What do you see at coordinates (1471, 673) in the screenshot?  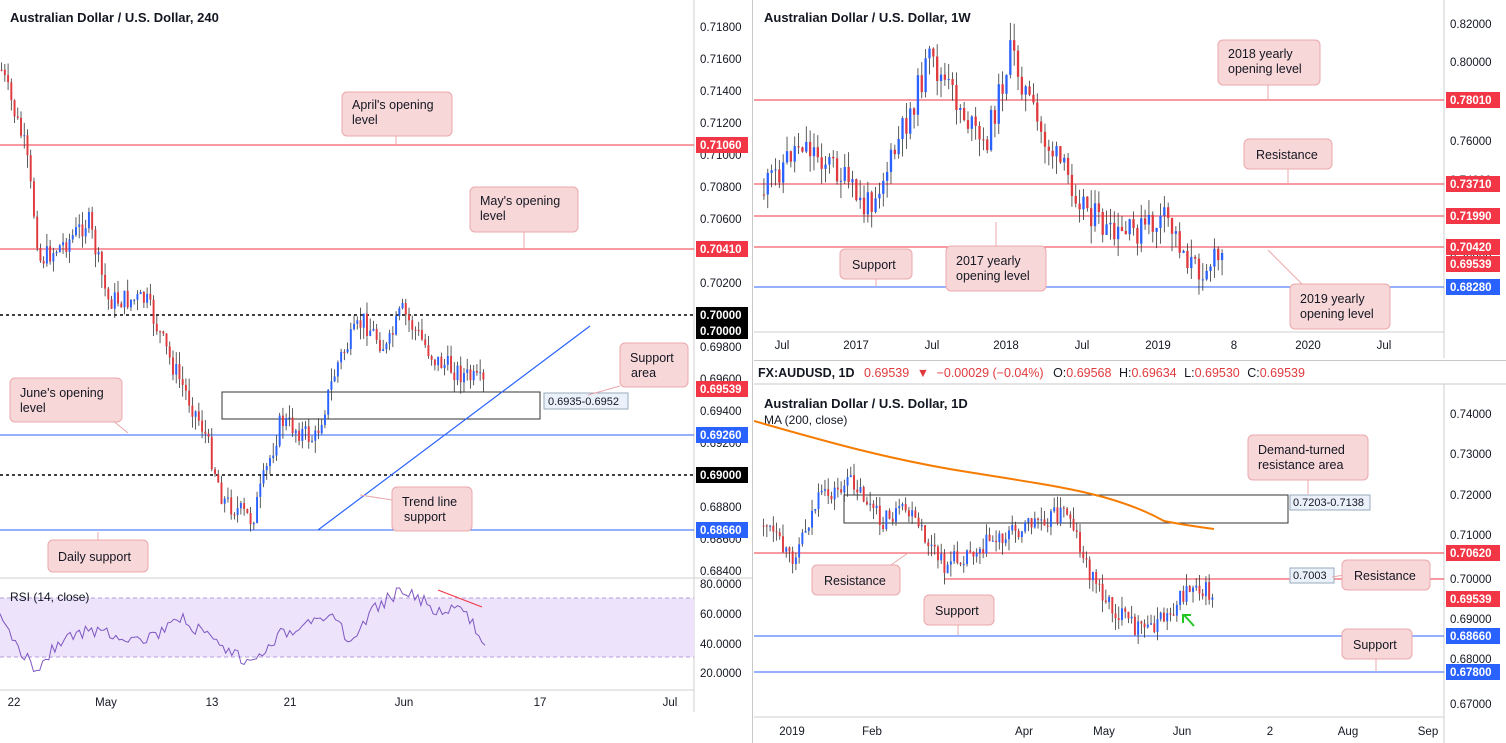 I see `price-tag-label: 0.67800` at bounding box center [1471, 673].